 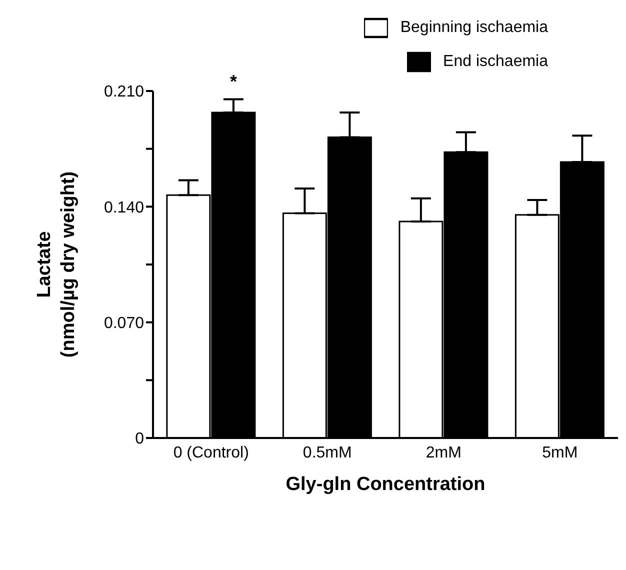 What do you see at coordinates (495, 61) in the screenshot?
I see `legend-label: End ischaemia` at bounding box center [495, 61].